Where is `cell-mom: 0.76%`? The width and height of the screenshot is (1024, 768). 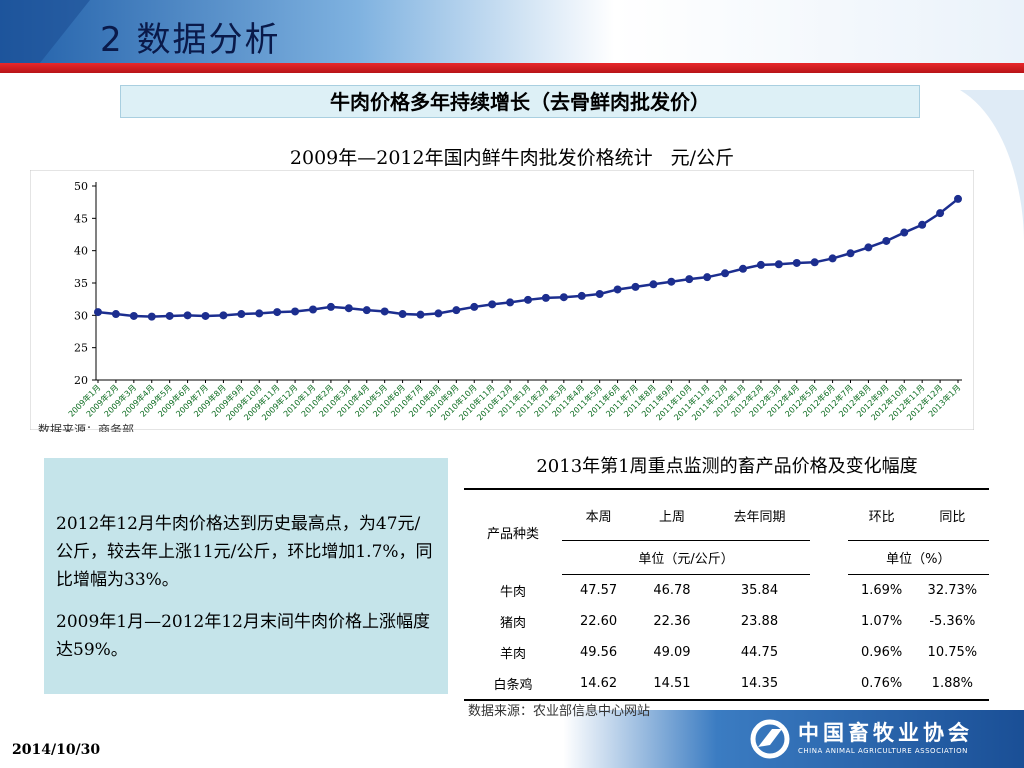 cell-mom: 0.76% is located at coordinates (881, 684).